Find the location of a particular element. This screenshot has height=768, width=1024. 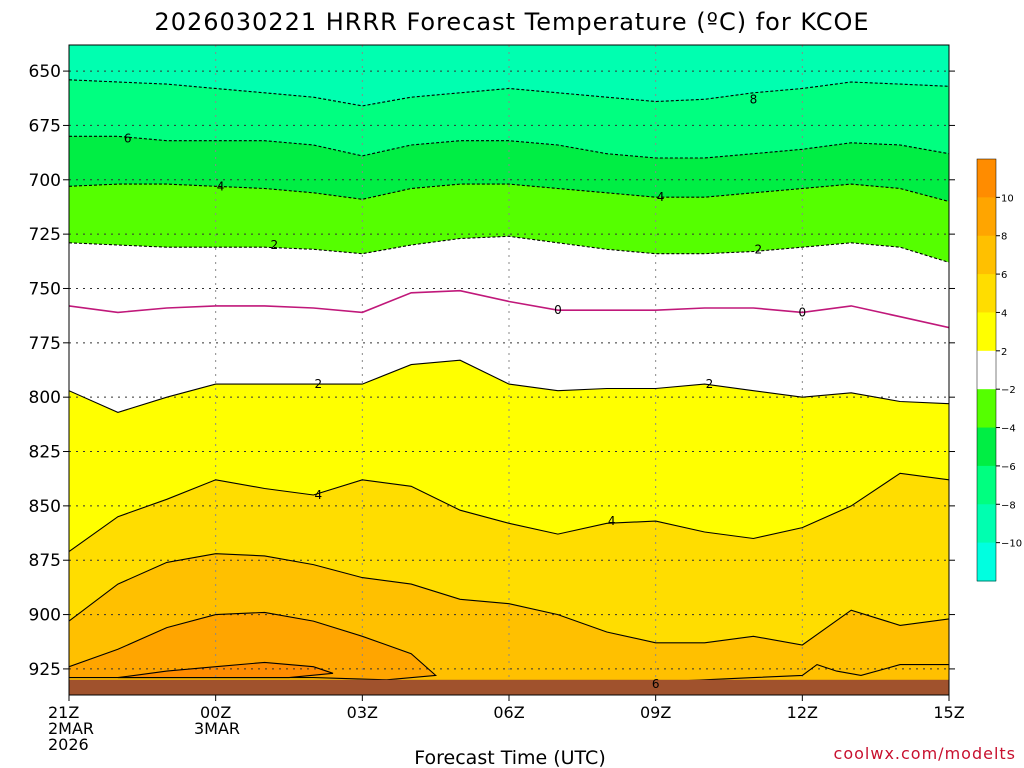

surface-ground is located at coordinates (509, 687).